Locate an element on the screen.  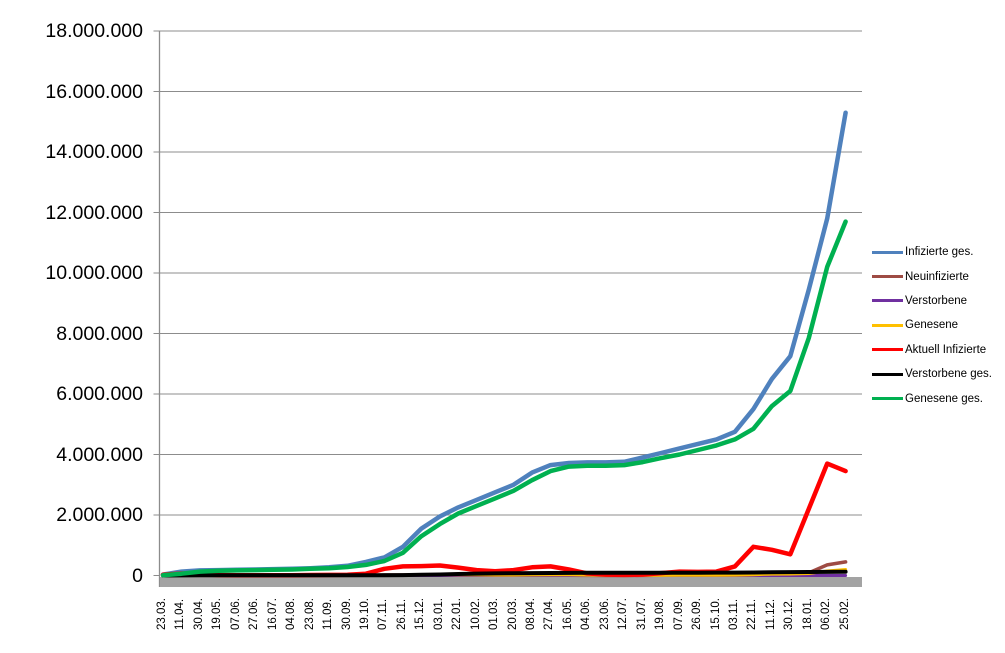
series-line-aktuell-infizierte is located at coordinates (504, 519).